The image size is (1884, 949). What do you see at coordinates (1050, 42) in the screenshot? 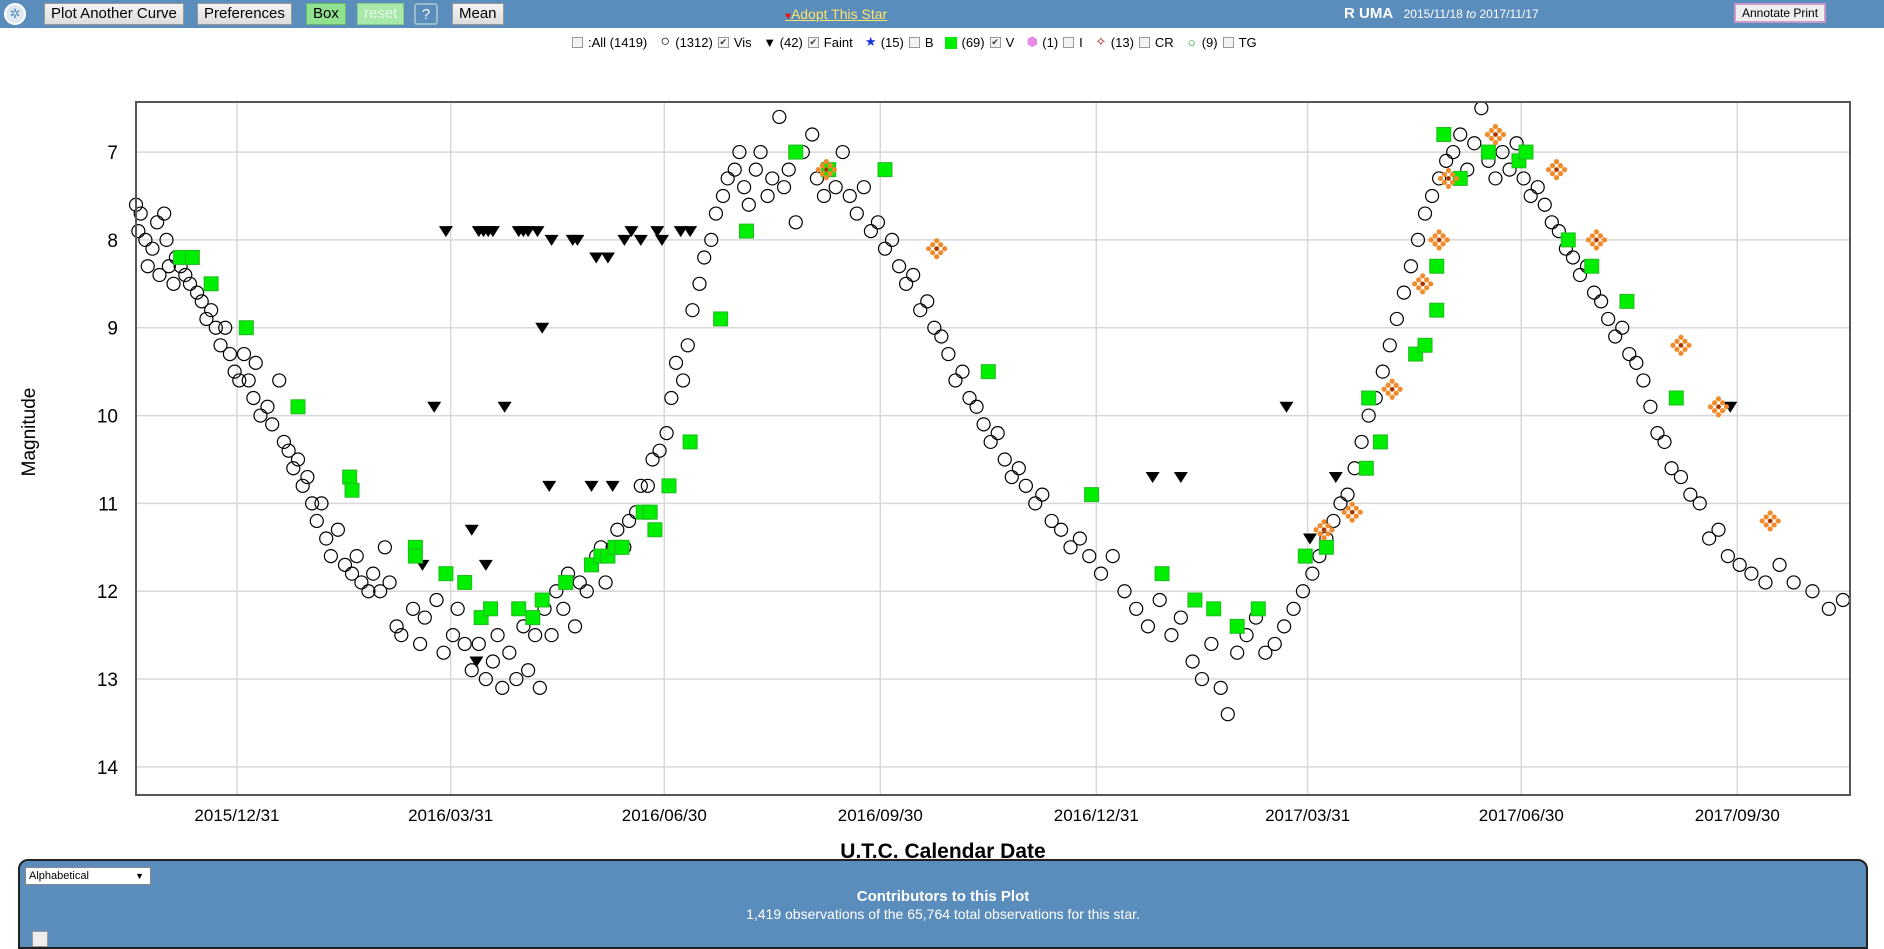
I see `legend-i-count: (1)` at bounding box center [1050, 42].